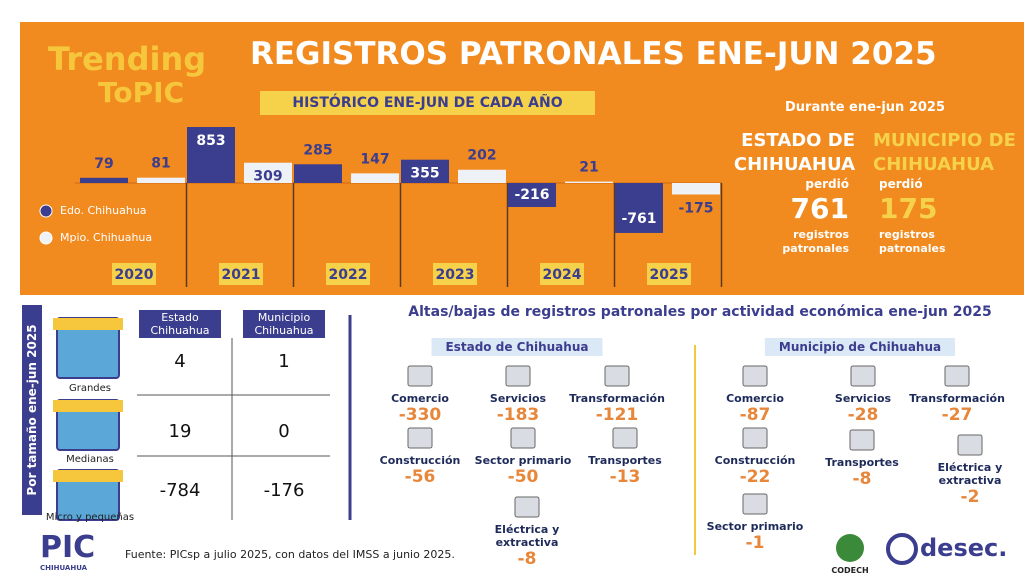 This screenshot has height=586, width=1024. What do you see at coordinates (284, 324) in the screenshot?
I see `column-header: Municipio Chihuahua` at bounding box center [284, 324].